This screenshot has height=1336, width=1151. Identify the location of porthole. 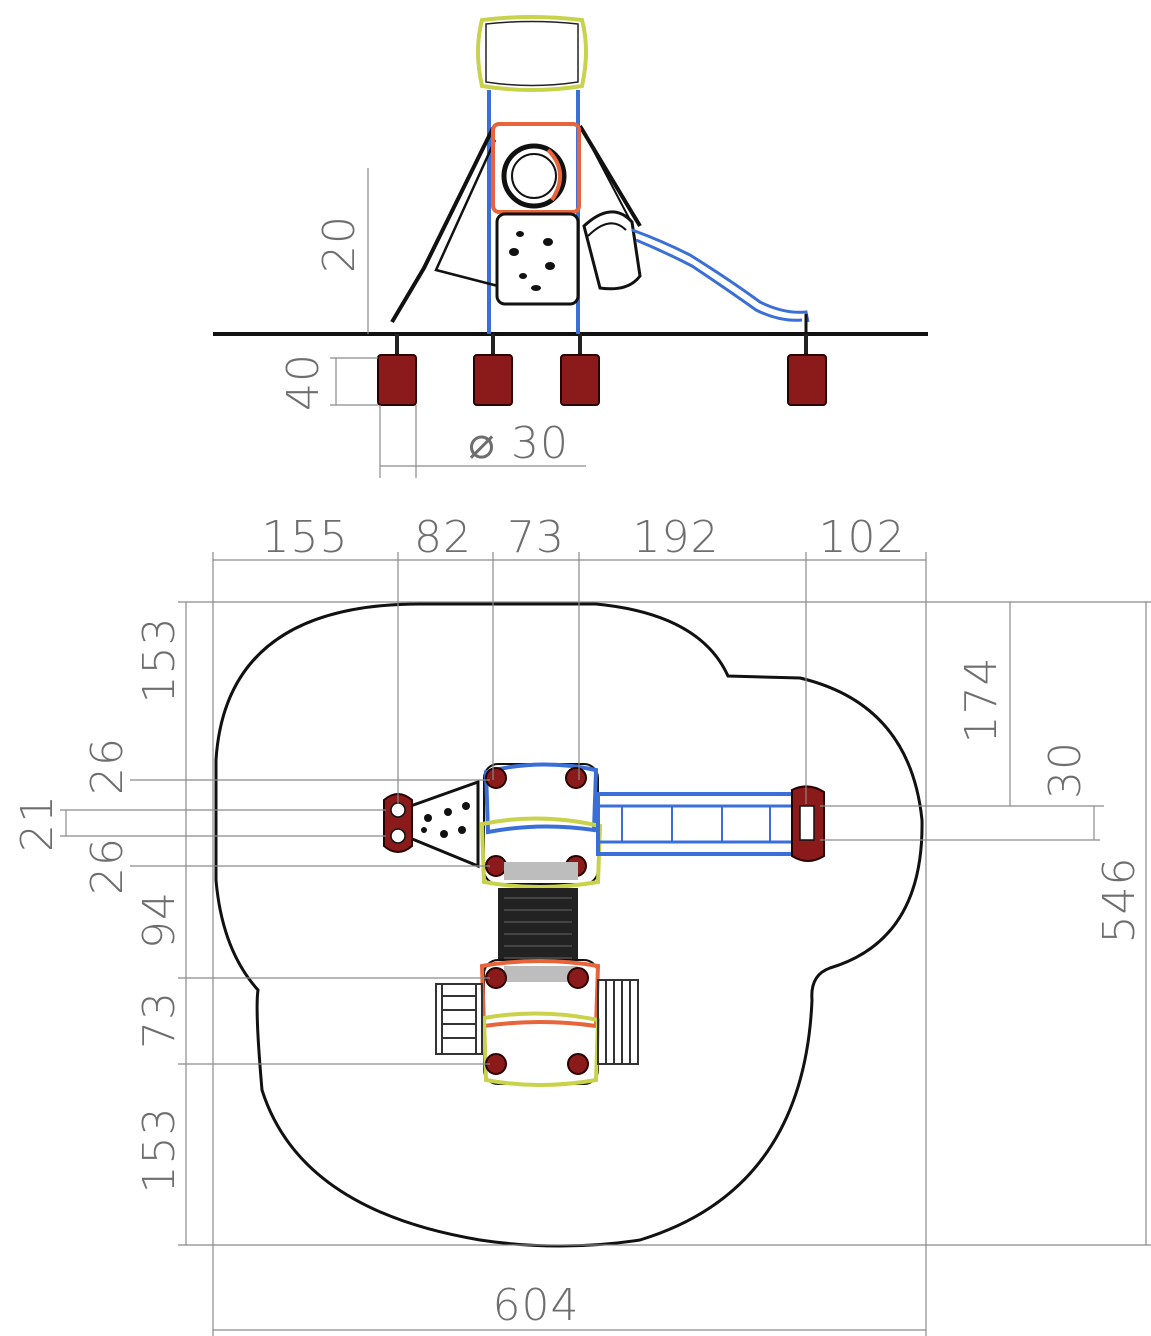
(534, 176).